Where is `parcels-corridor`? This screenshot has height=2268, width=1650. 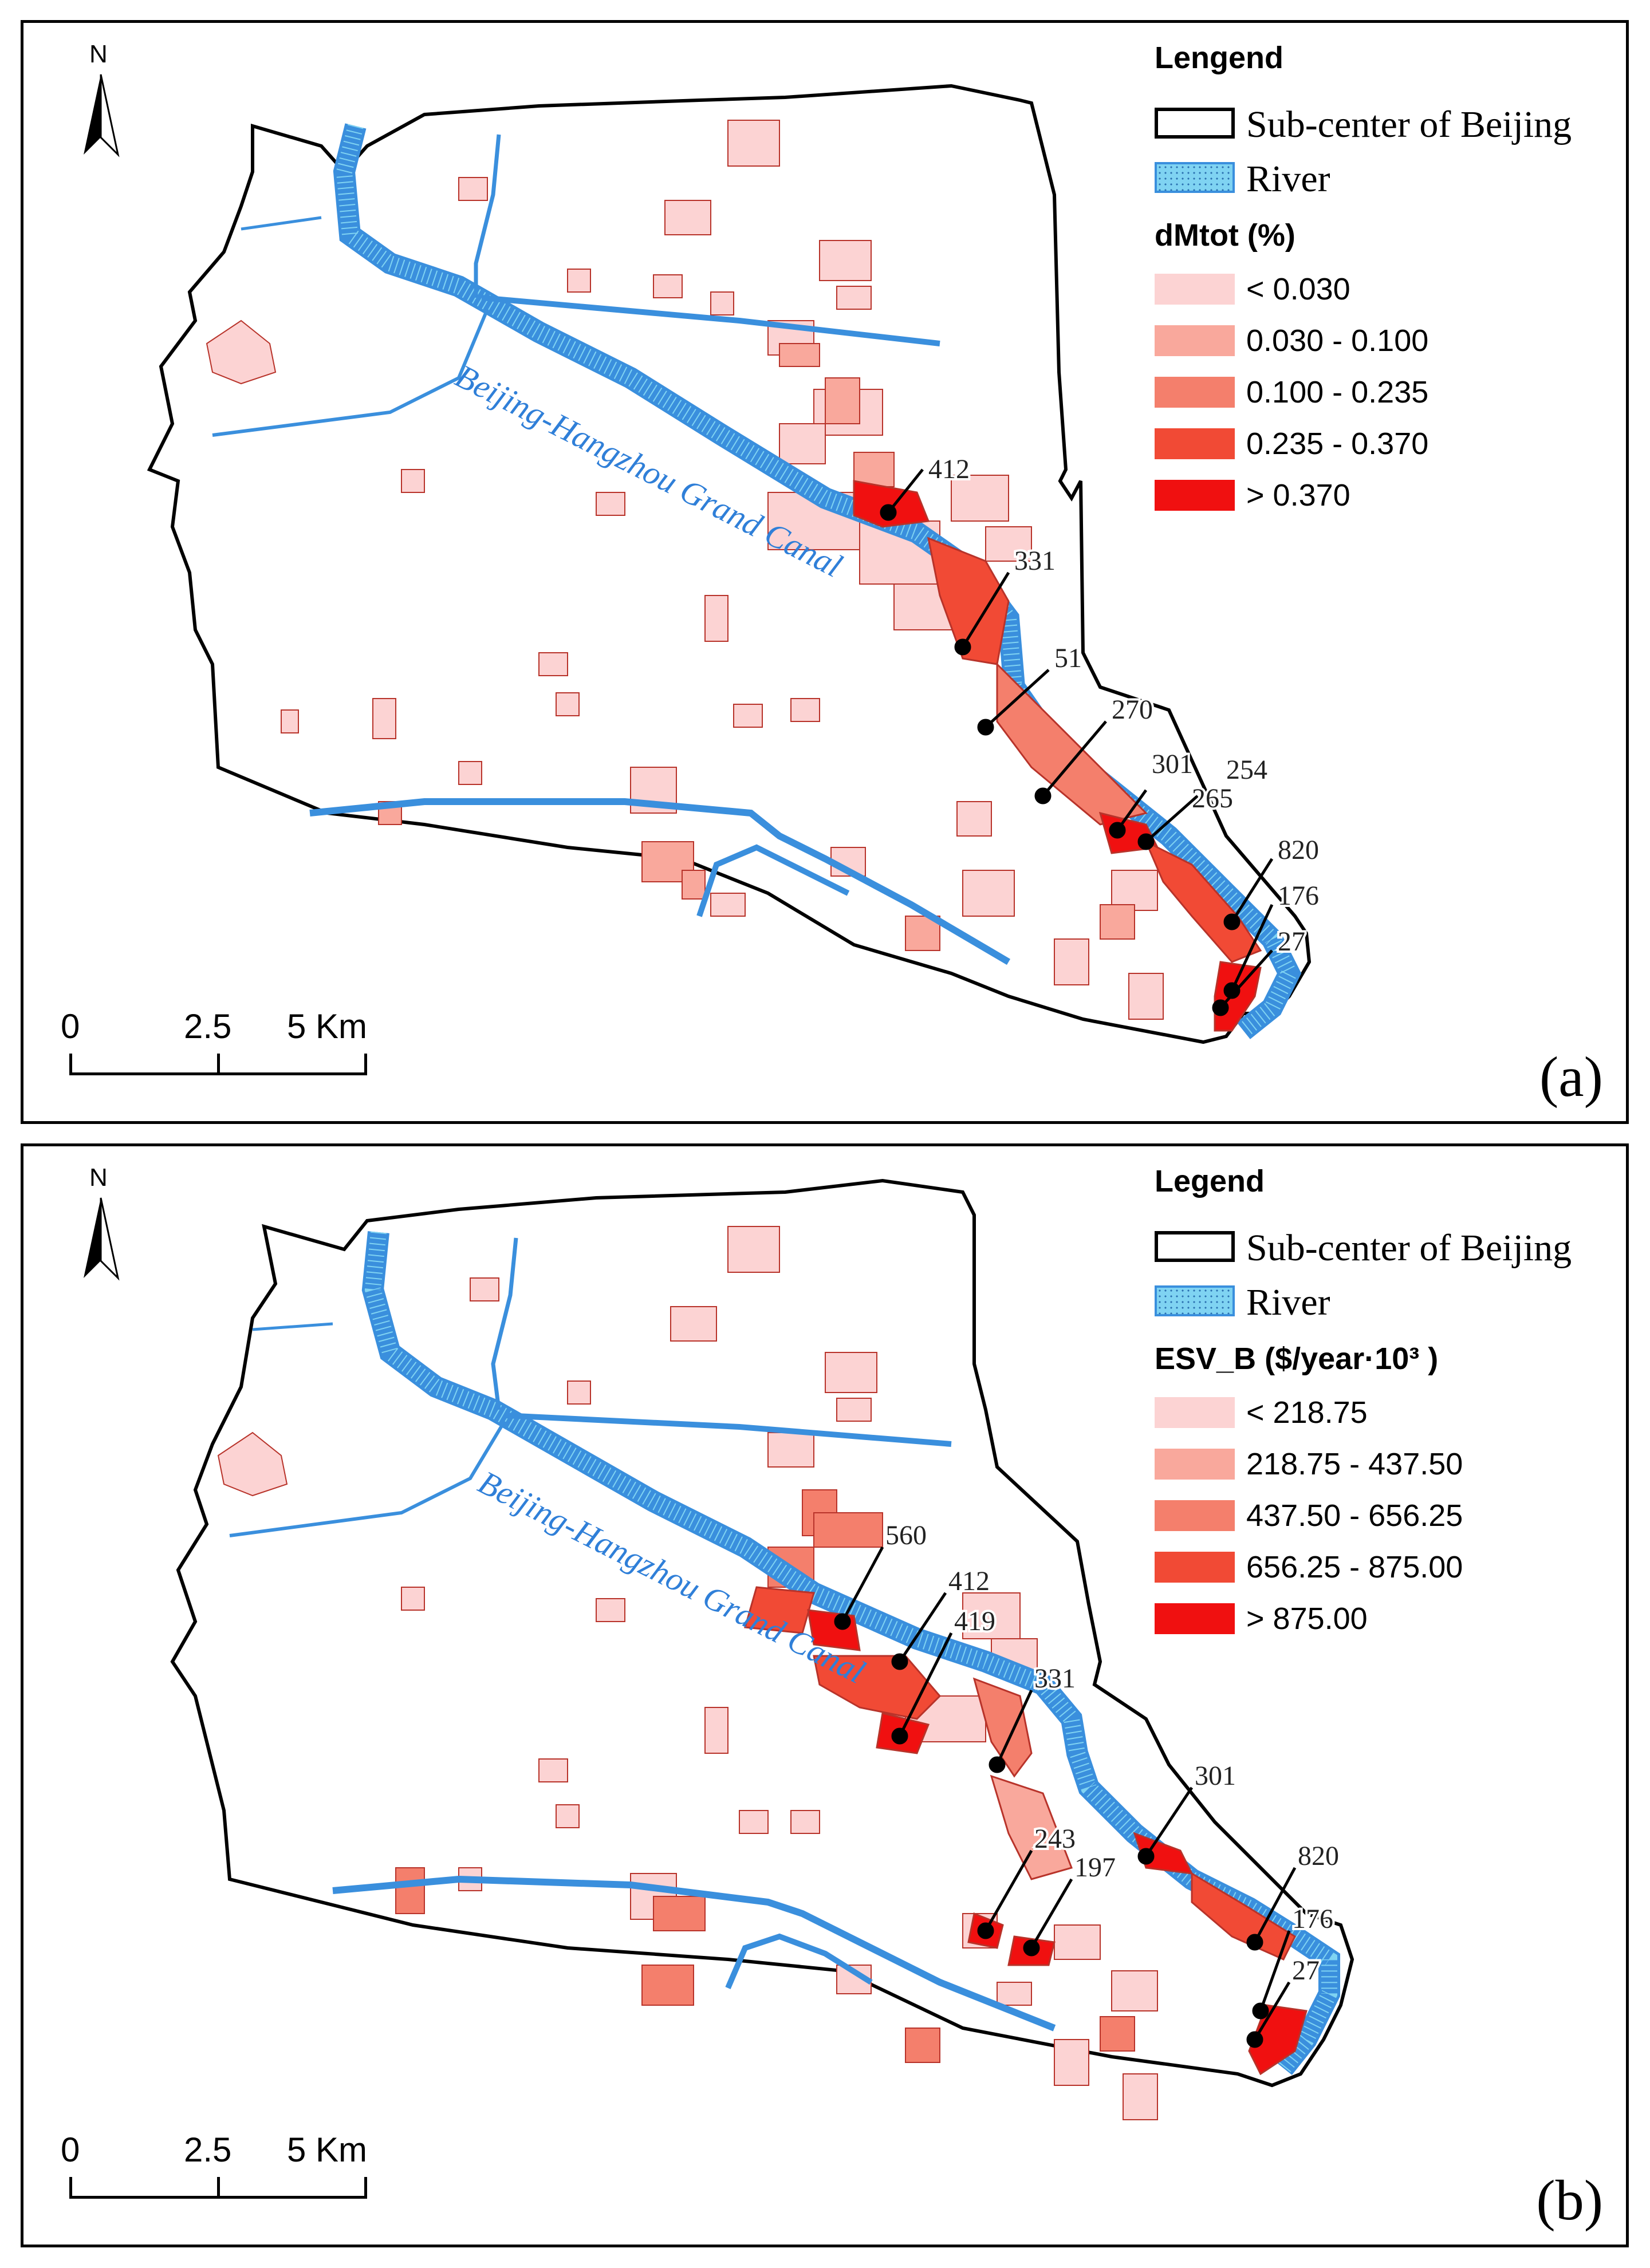 parcels-corridor is located at coordinates (1057, 756).